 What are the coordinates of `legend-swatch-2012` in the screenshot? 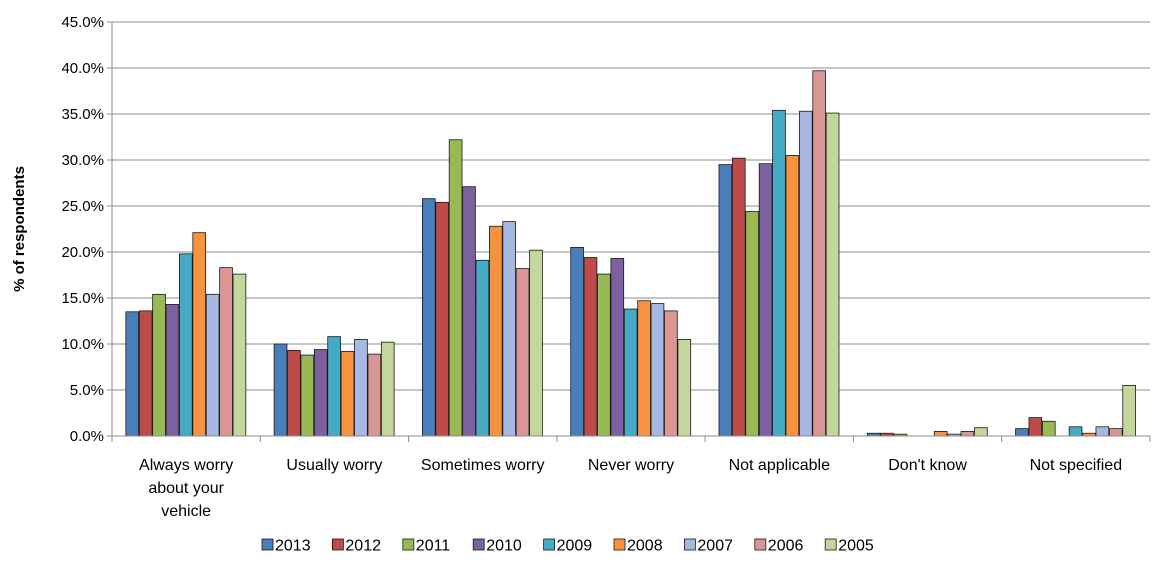 It's located at (337, 544).